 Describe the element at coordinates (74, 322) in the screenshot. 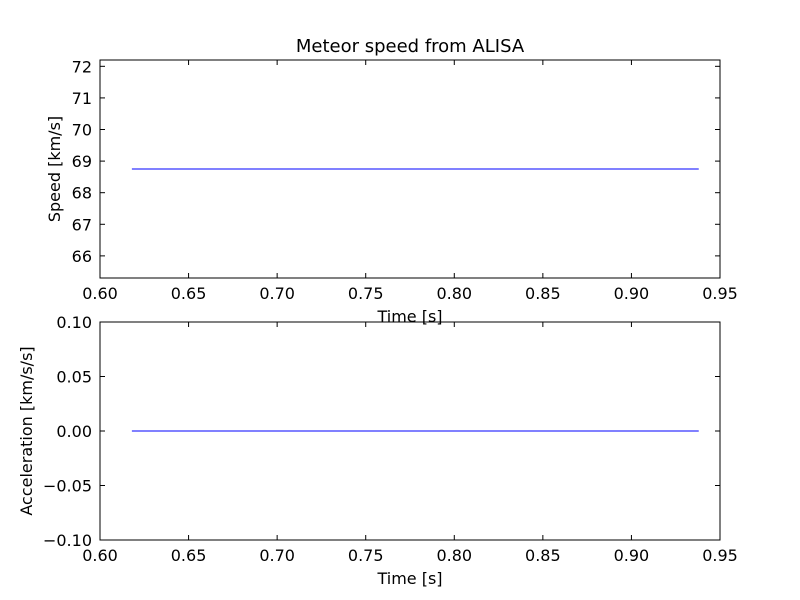

I see `accel-ytick-label: 0.10` at that location.